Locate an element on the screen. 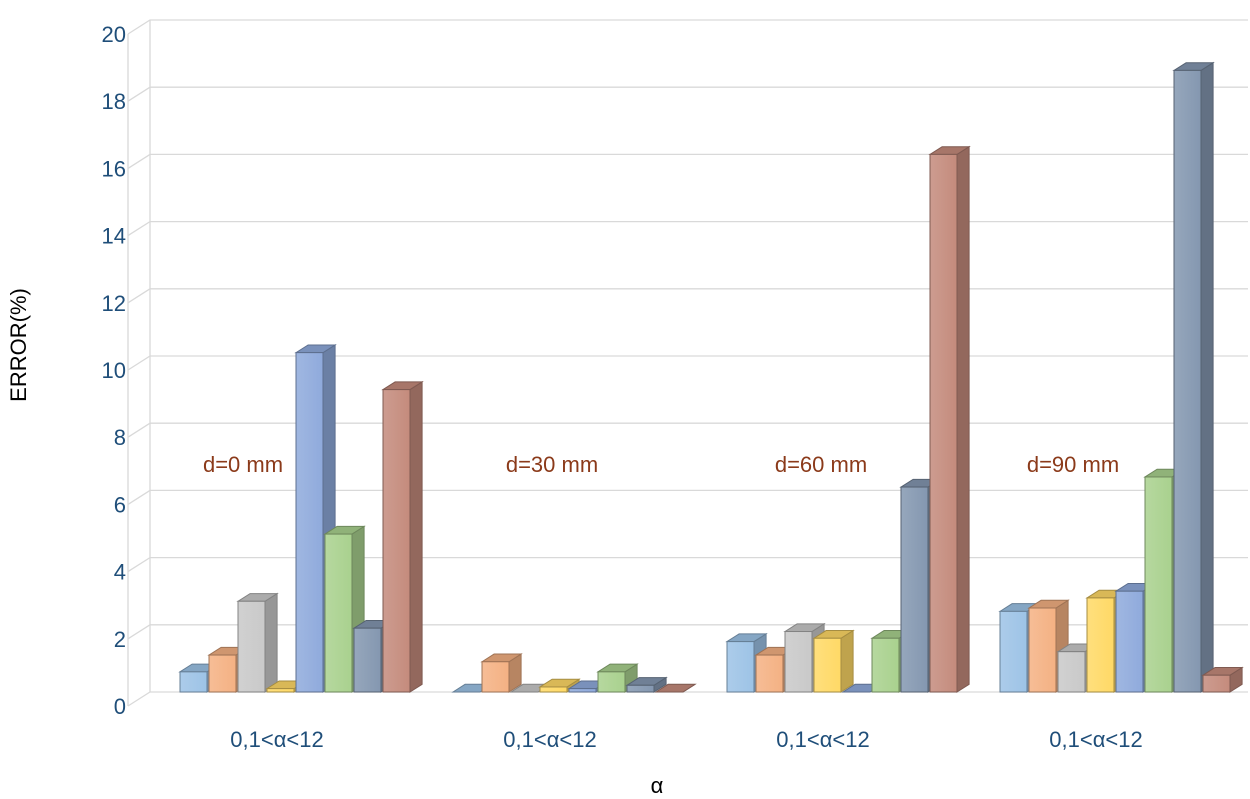  y-tick-labels: 0 2 4 6 8 10 12 14 16 18 20 is located at coordinates (114, 370).